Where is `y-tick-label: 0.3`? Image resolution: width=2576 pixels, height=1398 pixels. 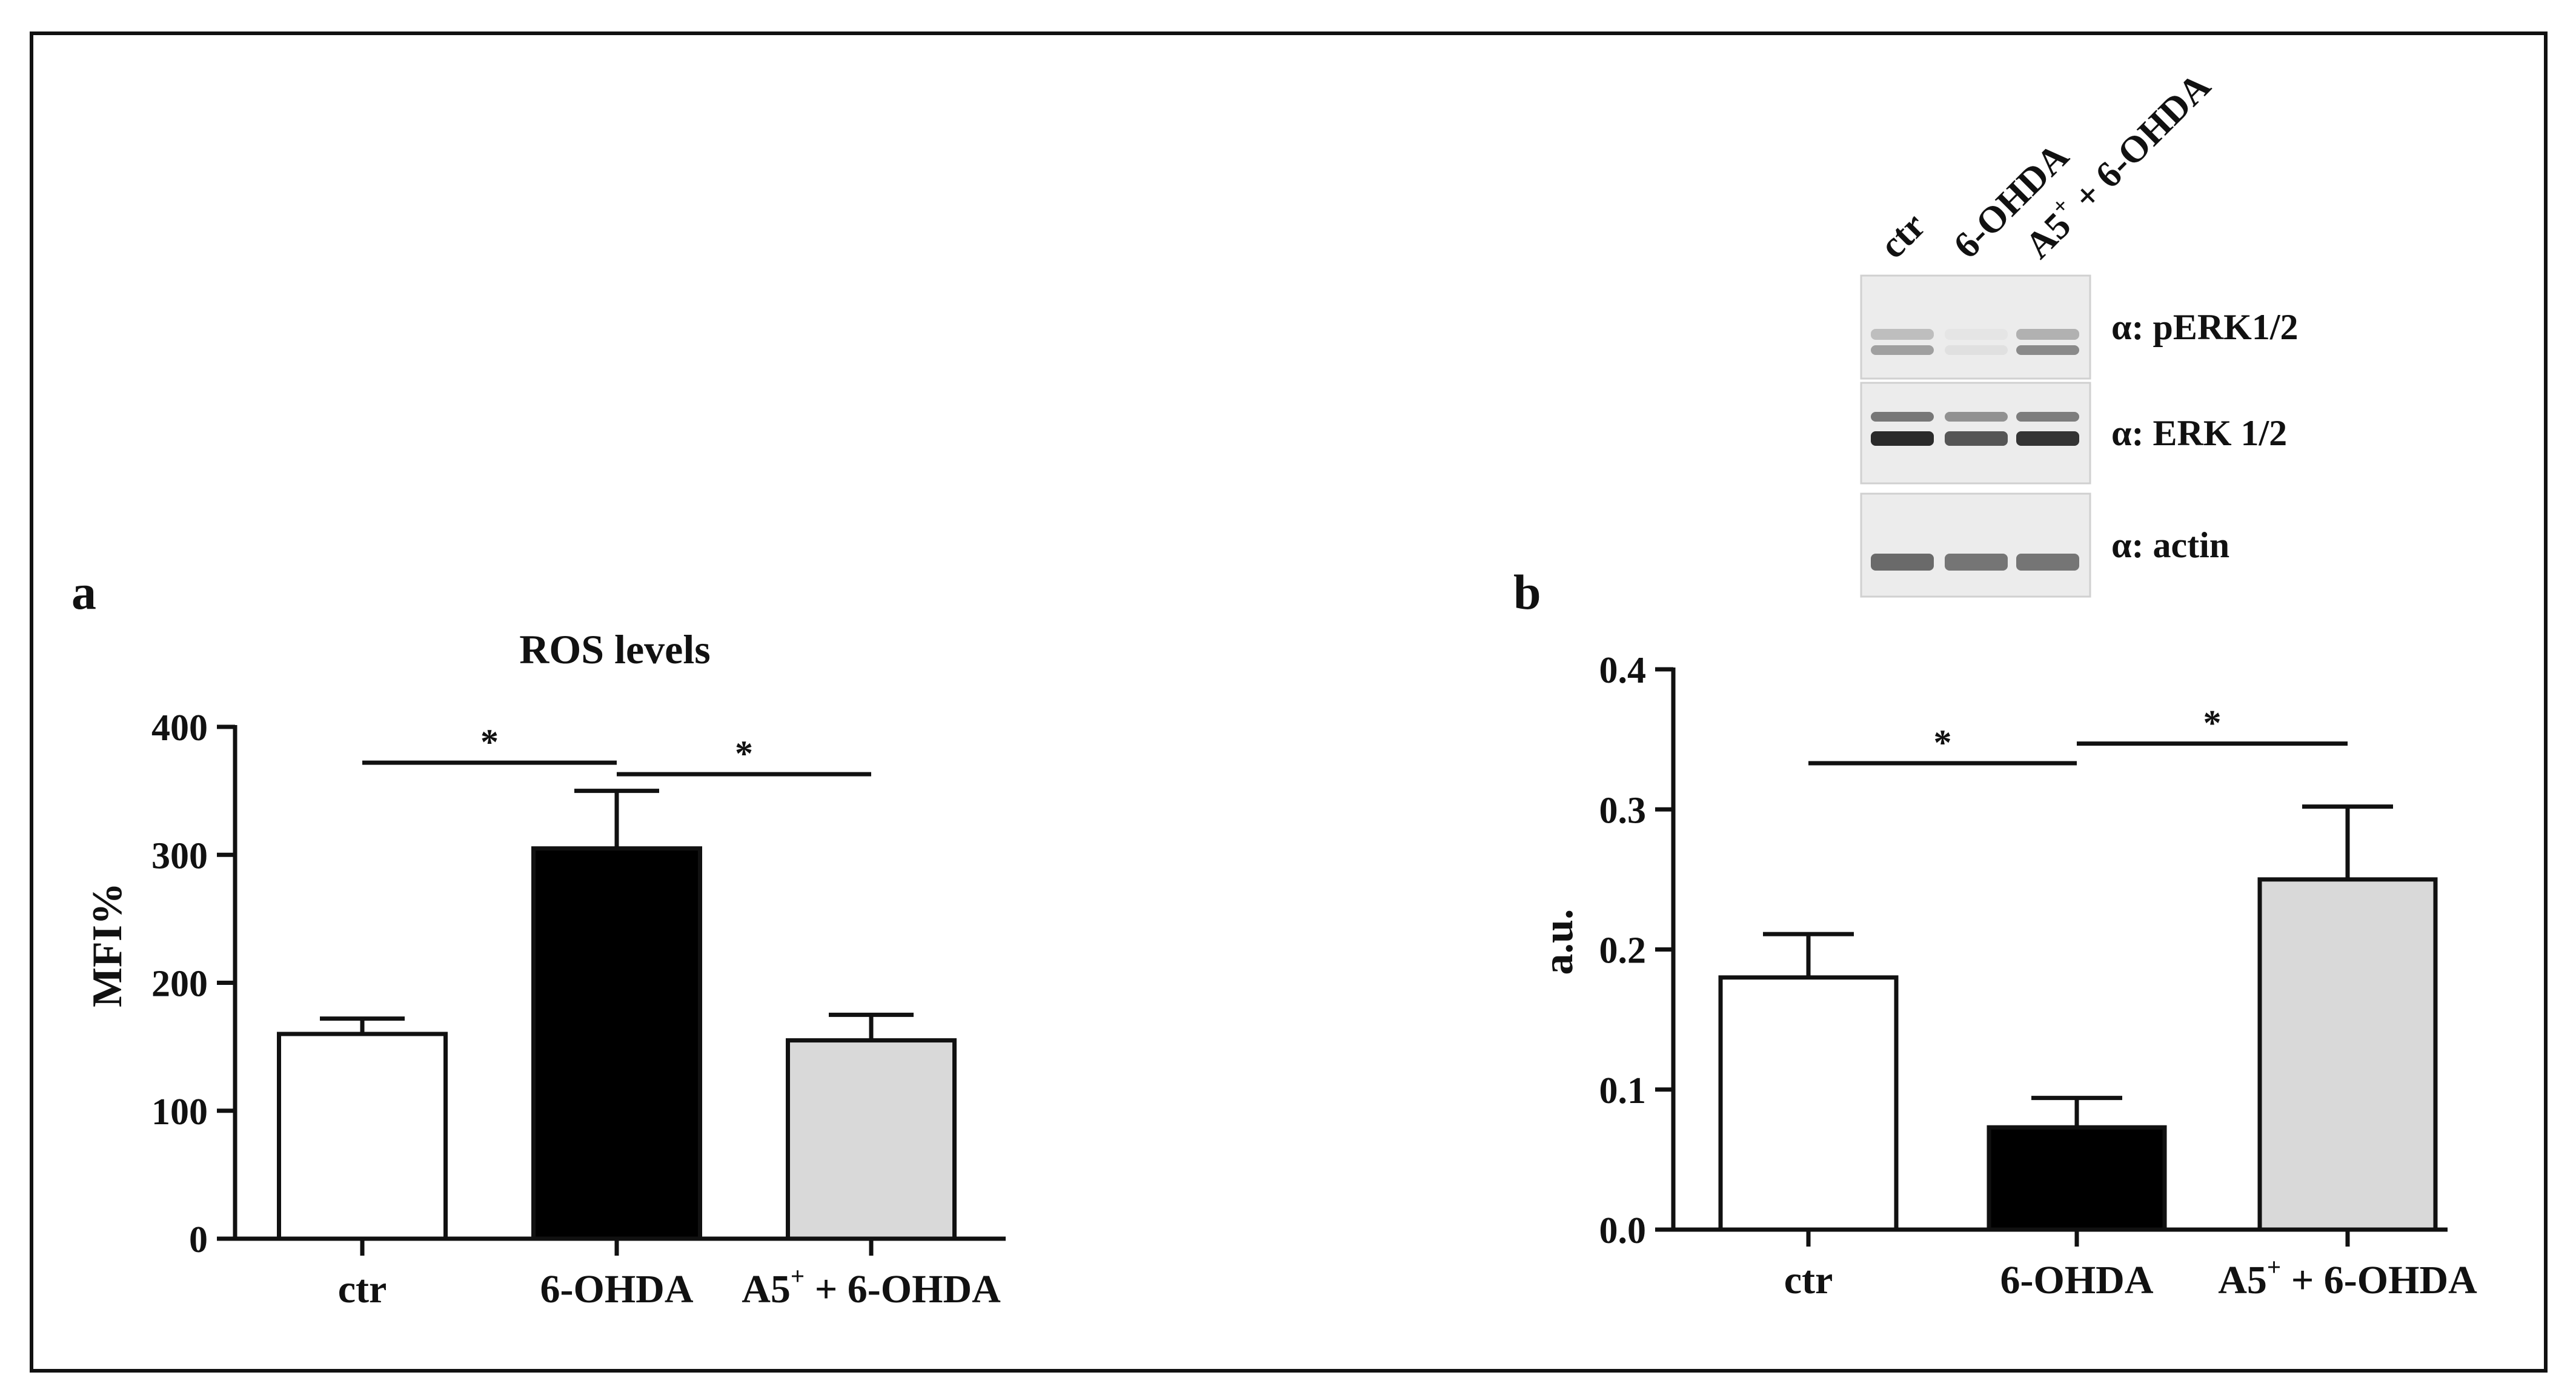 y-tick-label: 0.3 is located at coordinates (1623, 810).